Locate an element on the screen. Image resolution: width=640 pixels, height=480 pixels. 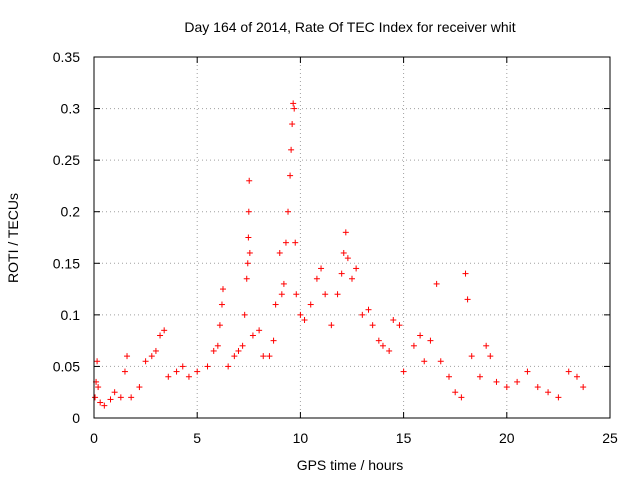
x-tick-label: 10 is located at coordinates (301, 438).